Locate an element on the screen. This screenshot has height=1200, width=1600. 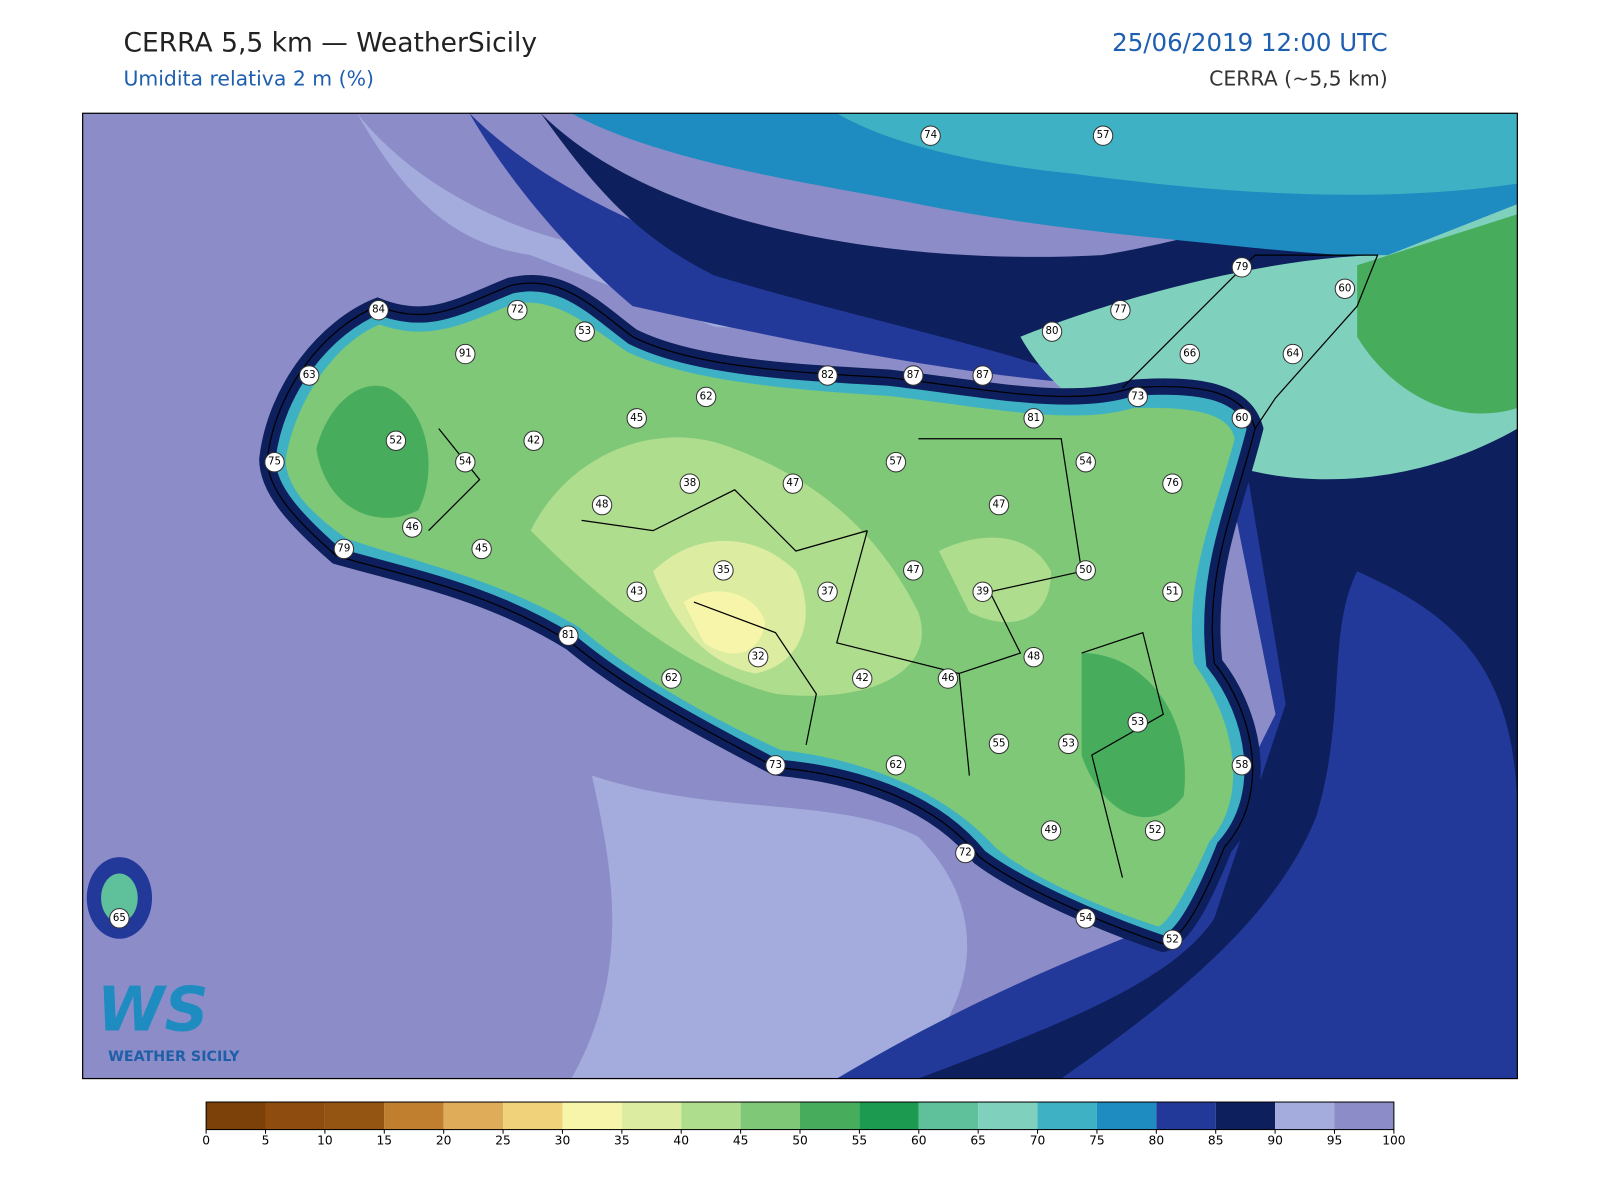
colorbar-tick-label: 95 is located at coordinates (1335, 1140).